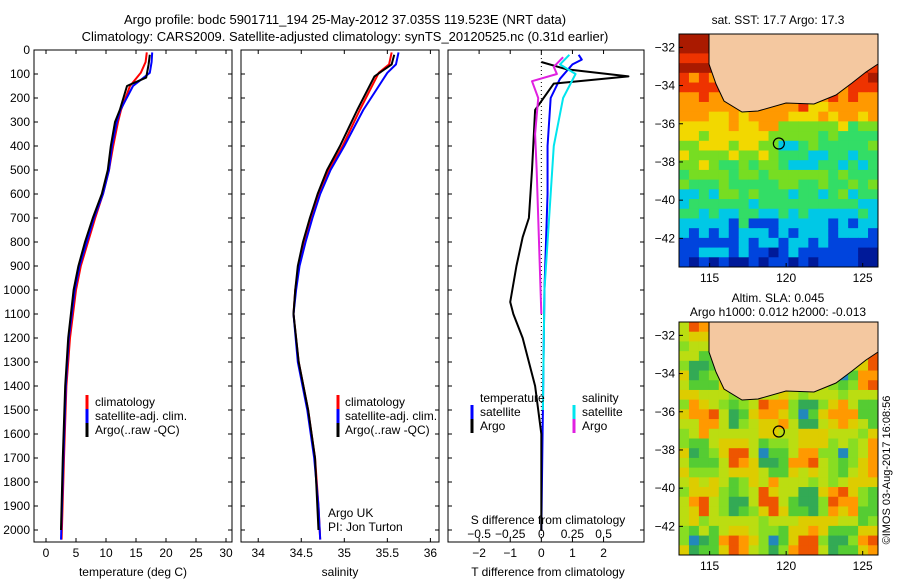 Image resolution: width=900 pixels, height=580 pixels. I want to click on legend-label-s-satellite: satellite, so click(602, 412).